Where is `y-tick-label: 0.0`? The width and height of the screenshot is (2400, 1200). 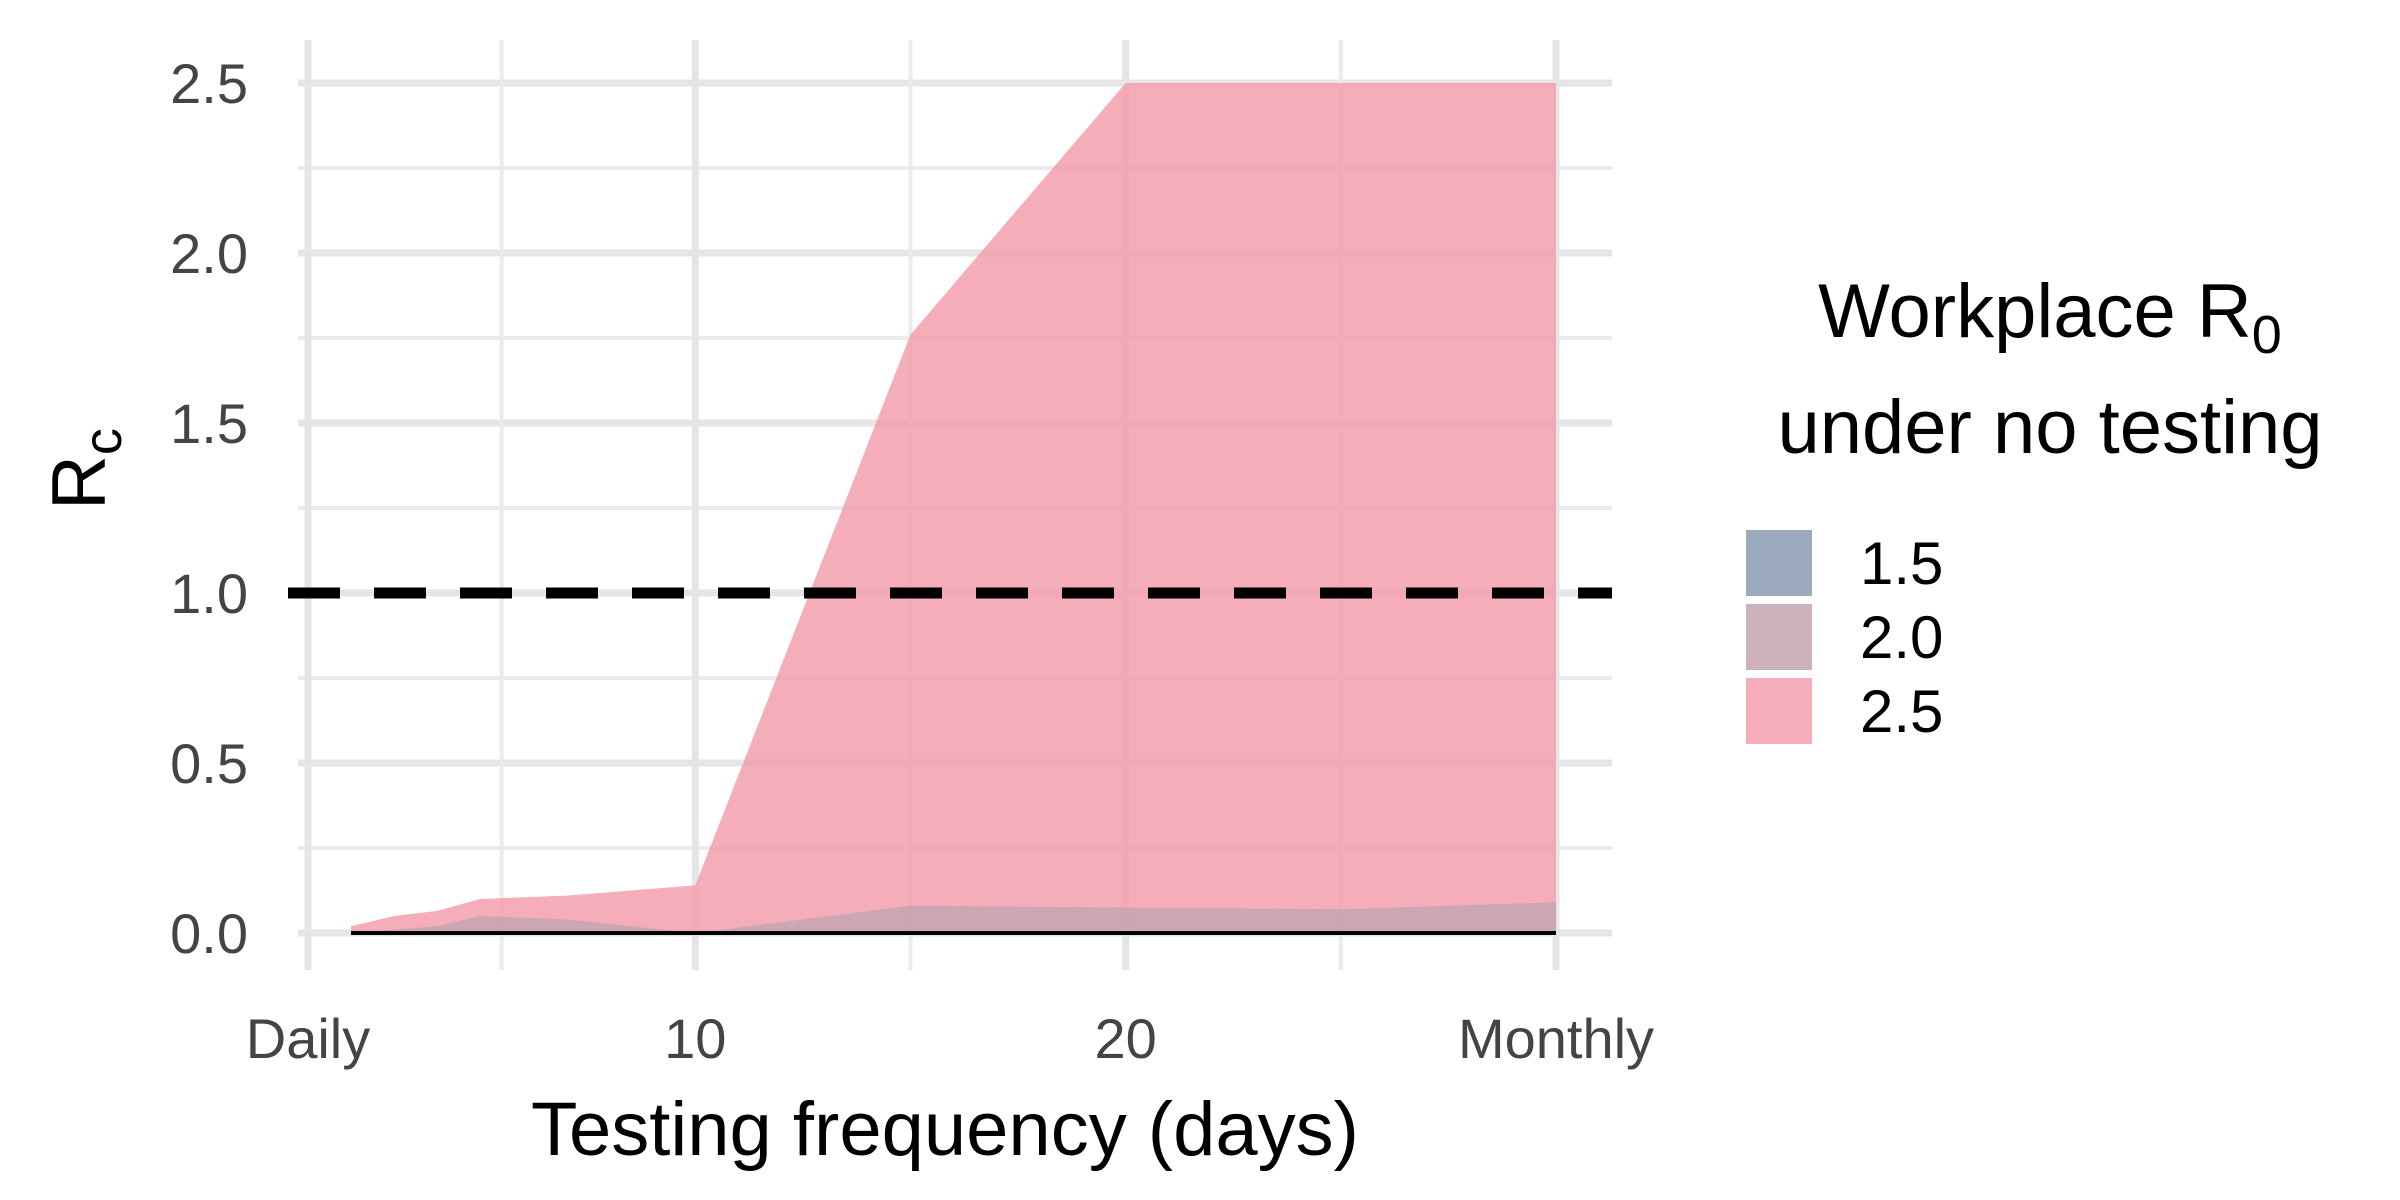
y-tick-label: 0.0 is located at coordinates (209, 933).